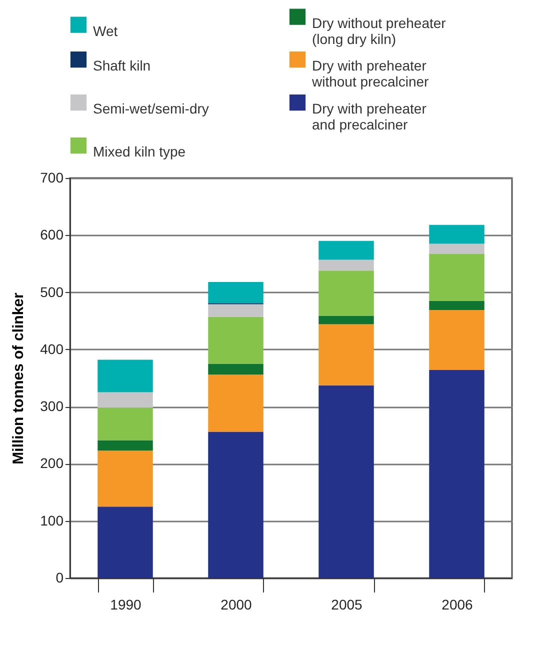  Describe the element at coordinates (19, 378) in the screenshot. I see `y-axis-title: Million tonnes of clinker` at that location.